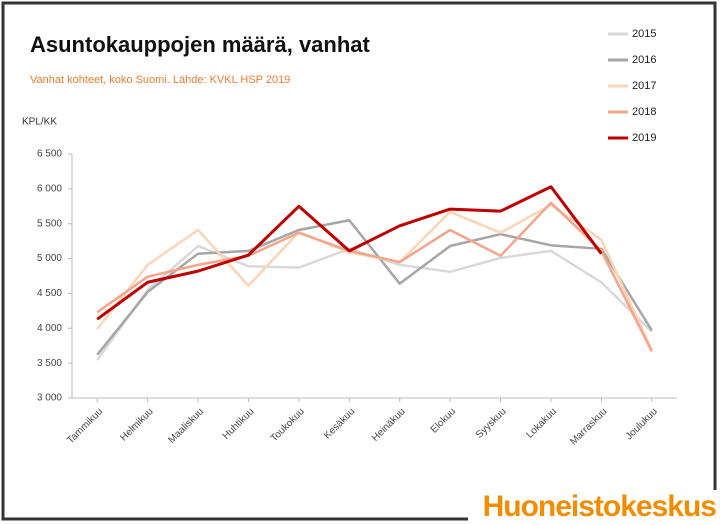  Describe the element at coordinates (642, 424) in the screenshot. I see `x-tick-label: Joulukuu` at that location.